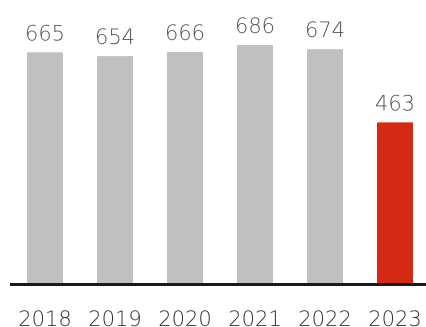 This screenshot has height=327, width=426. I want to click on value-label-2019: 654, so click(115, 37).